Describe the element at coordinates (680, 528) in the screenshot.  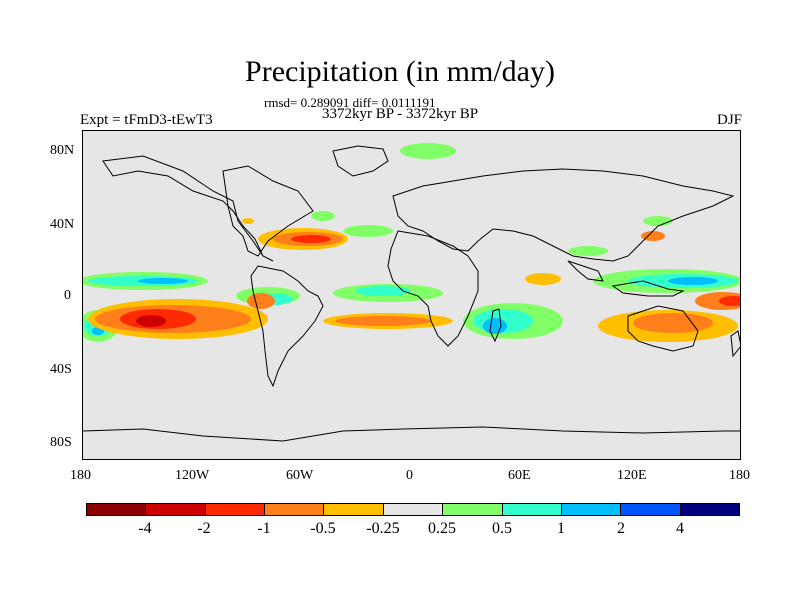
I see `colorbar-label: 4` at that location.